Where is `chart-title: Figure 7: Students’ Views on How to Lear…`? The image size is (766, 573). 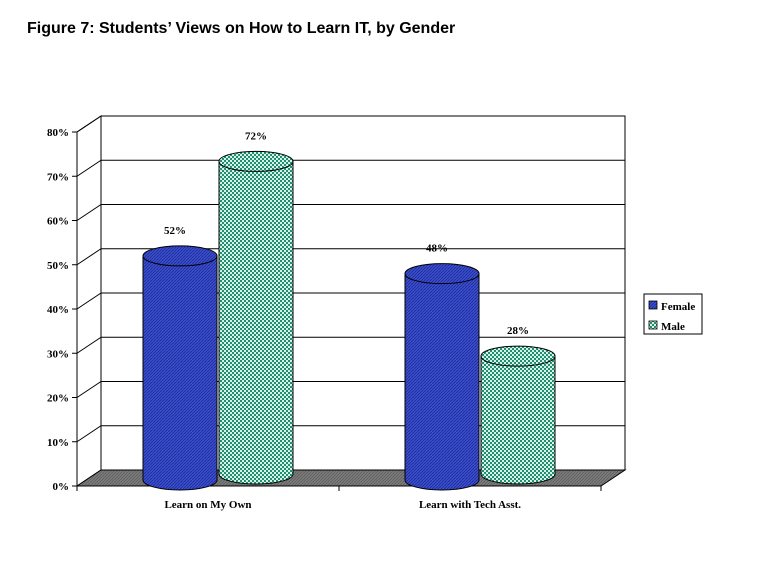
chart-title: Figure 7: Students’ Views on How to Lear… is located at coordinates (241, 28).